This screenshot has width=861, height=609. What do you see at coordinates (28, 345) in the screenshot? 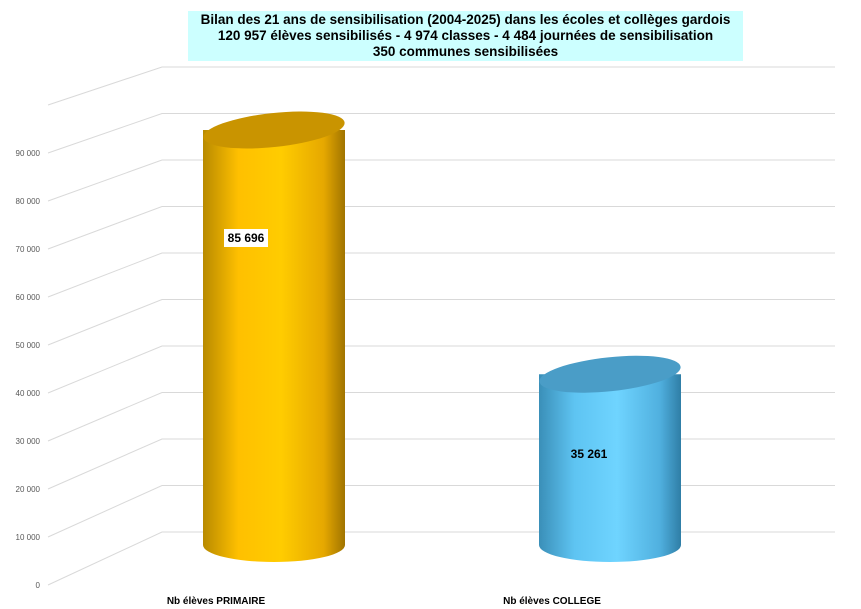
I see `y-tick-label: 50 000` at bounding box center [28, 345].